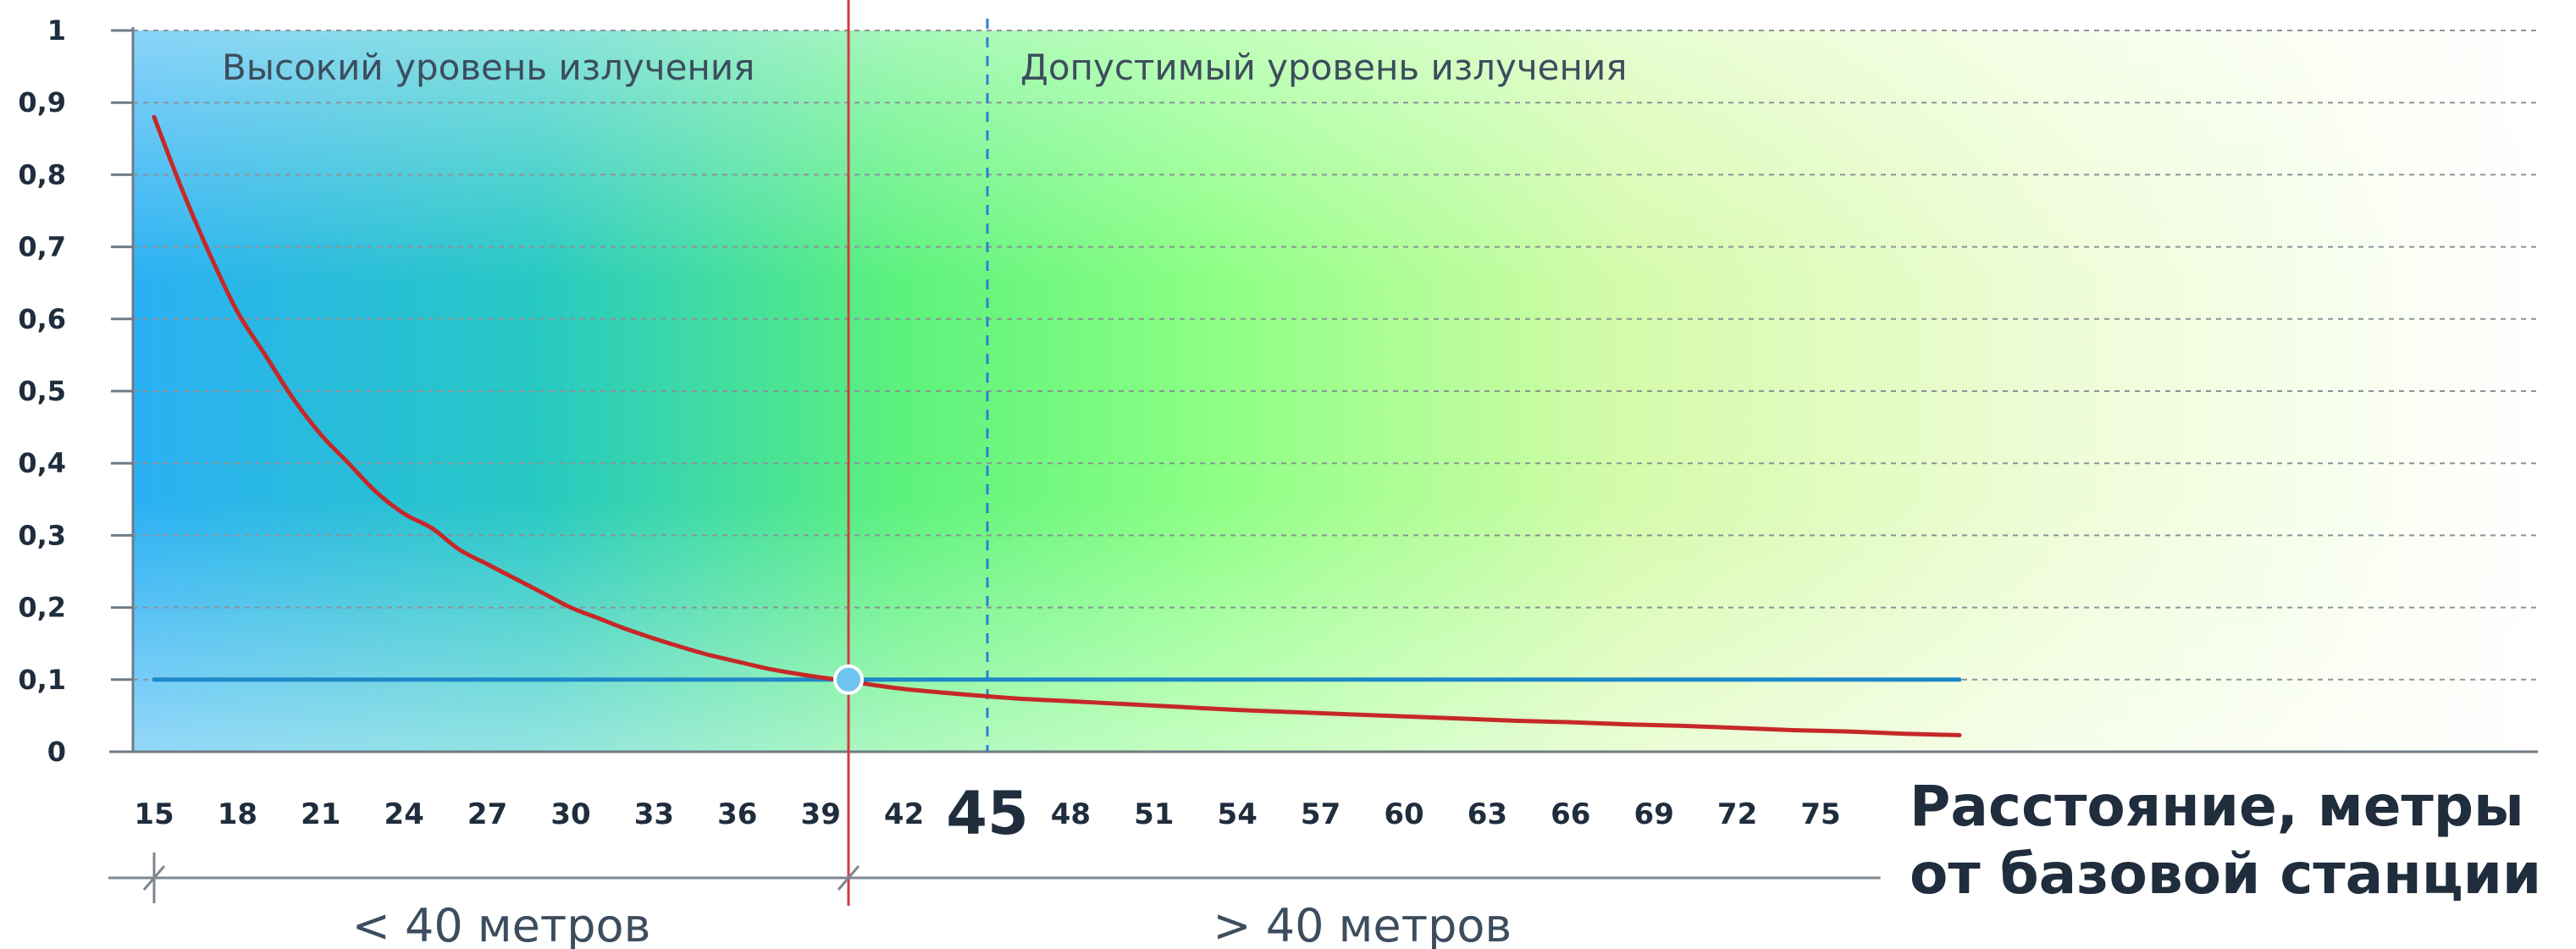 Image resolution: width=2576 pixels, height=949 pixels. Describe the element at coordinates (1487, 814) in the screenshot. I see `x-tick-label: 63` at that location.